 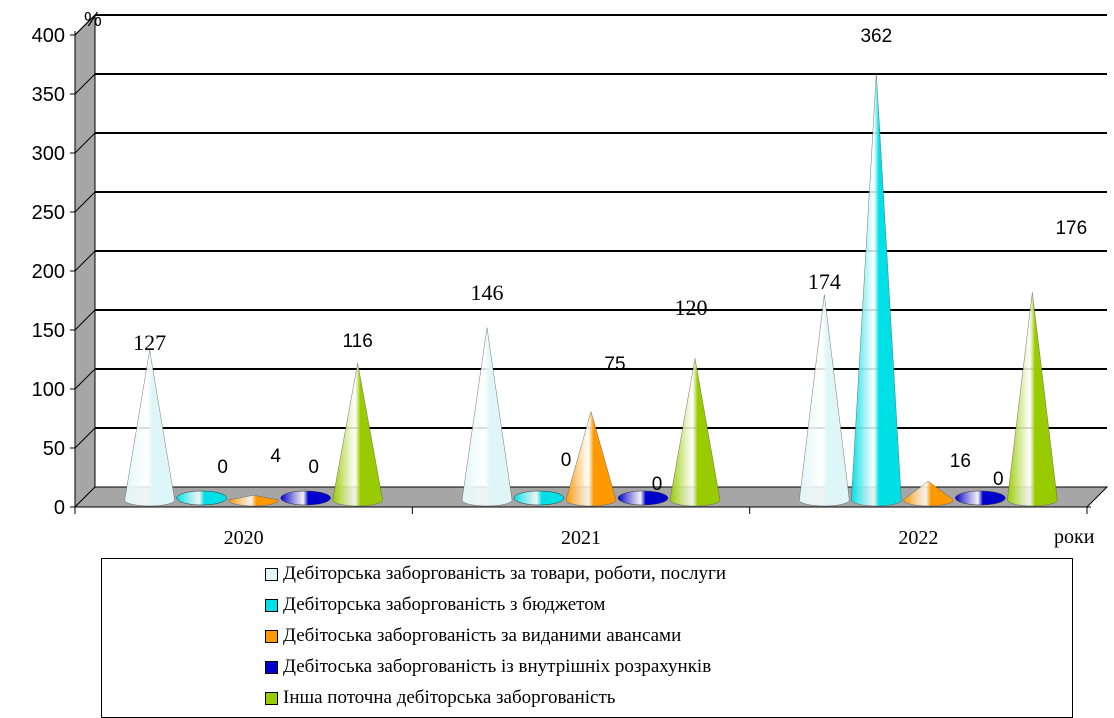 I want to click on legend-label-5: Інша поточна дебіторська заборгованість, so click(x=449, y=697).